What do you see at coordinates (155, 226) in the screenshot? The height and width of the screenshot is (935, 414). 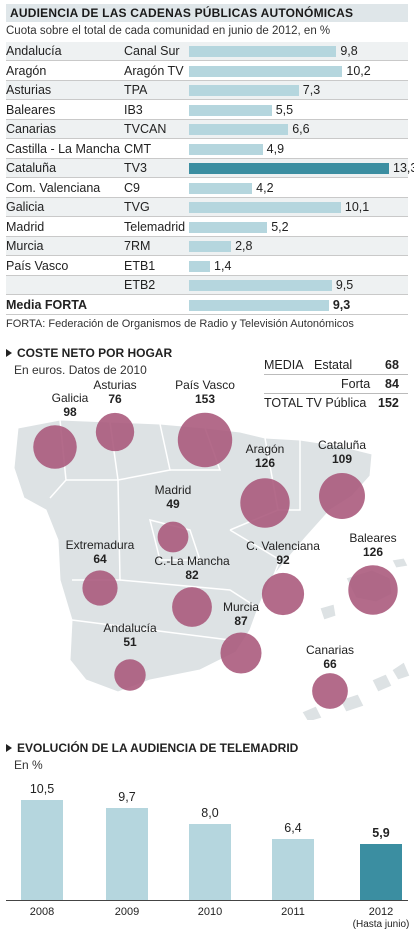 I see `channel-label: Telemadrid` at bounding box center [155, 226].